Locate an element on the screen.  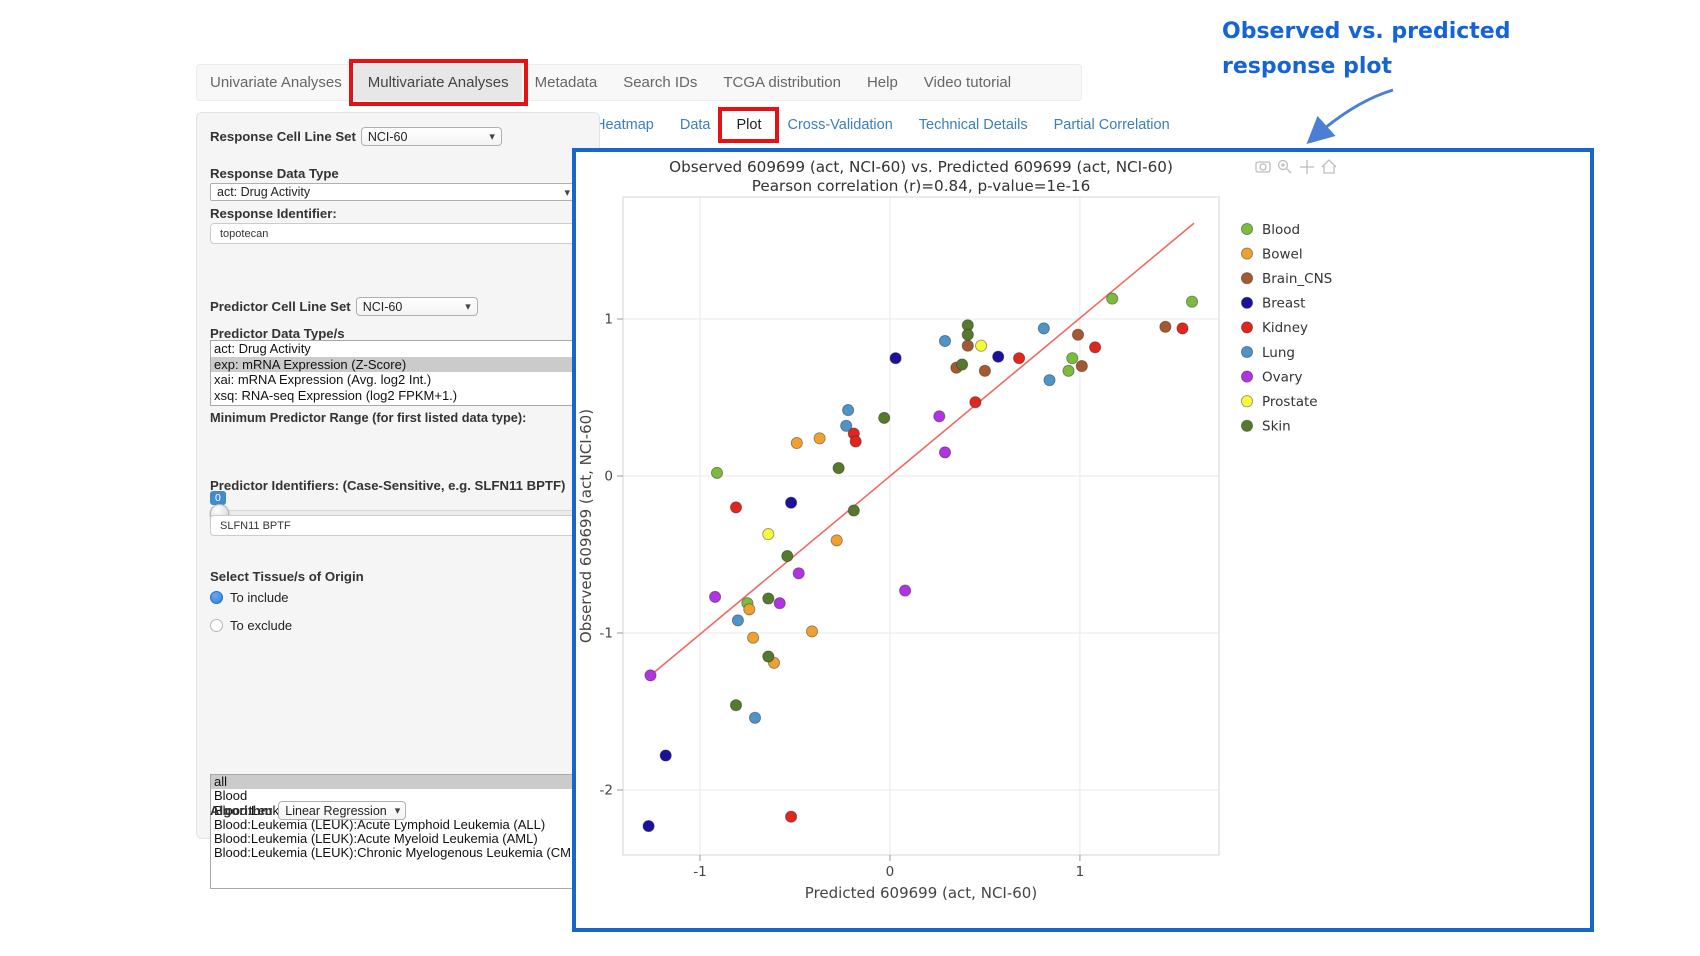
legend-item-prostate: Prostate is located at coordinates (1279, 402).